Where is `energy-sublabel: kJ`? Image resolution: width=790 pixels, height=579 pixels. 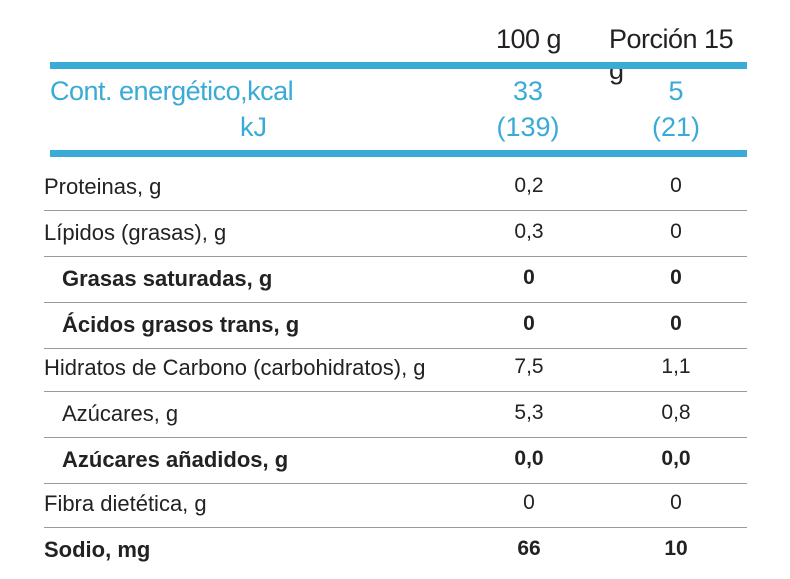 energy-sublabel: kJ is located at coordinates (253, 127).